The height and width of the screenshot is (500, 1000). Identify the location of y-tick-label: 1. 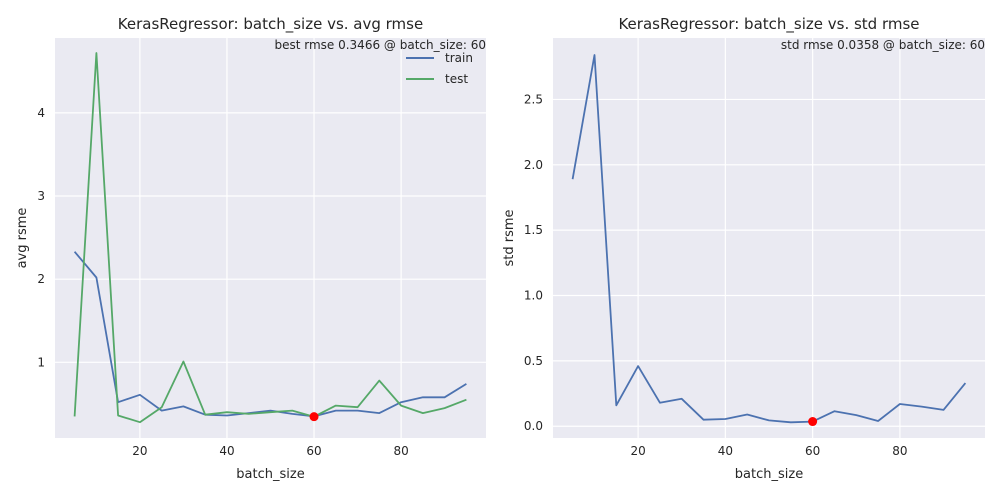
(41, 362).